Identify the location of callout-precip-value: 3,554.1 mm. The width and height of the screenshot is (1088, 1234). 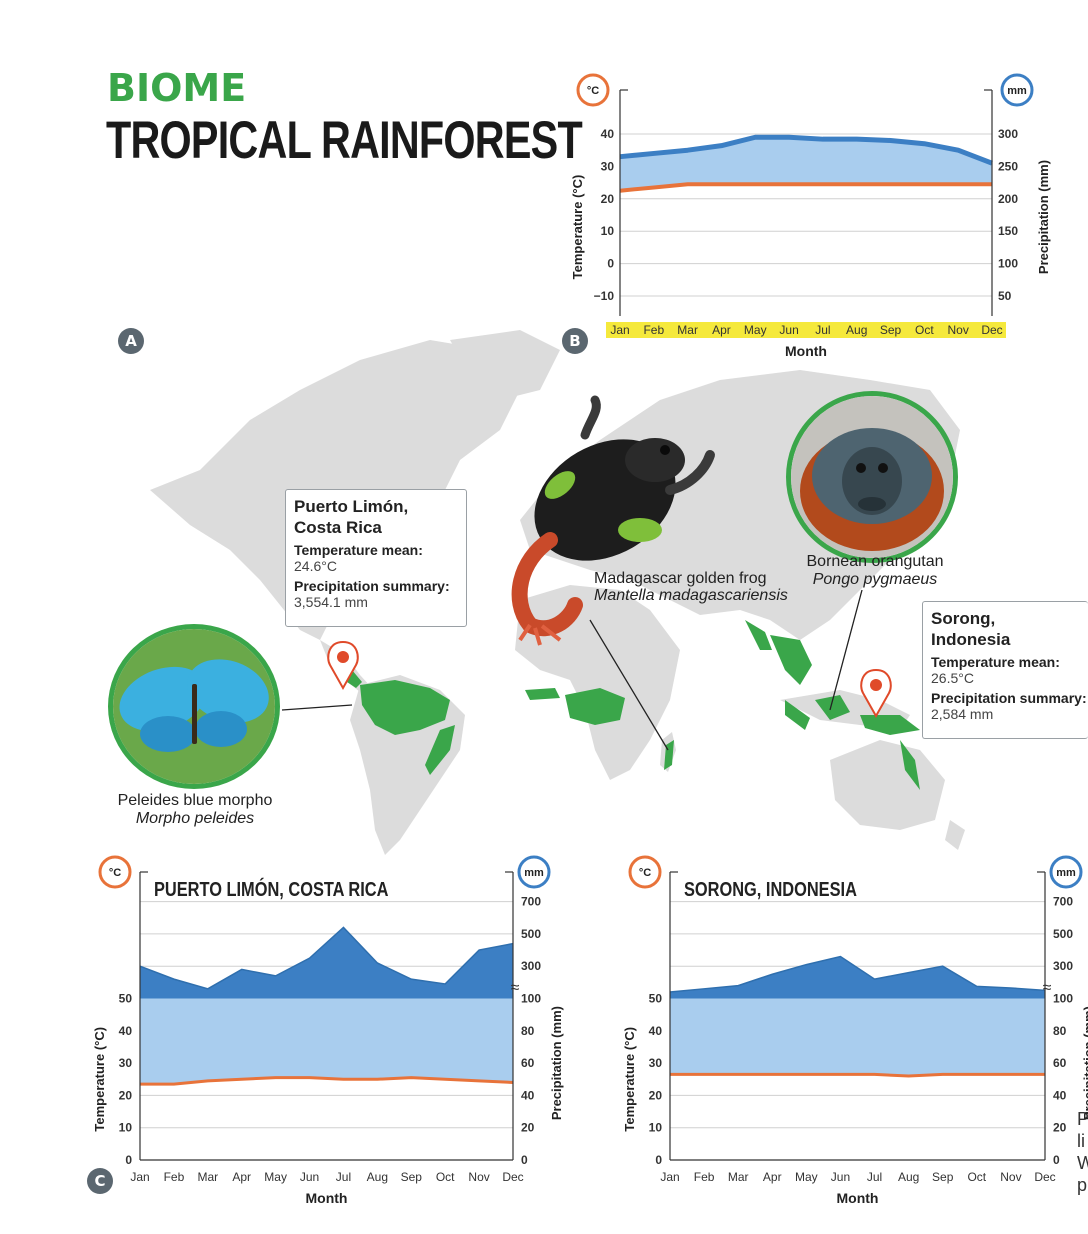
(331, 602).